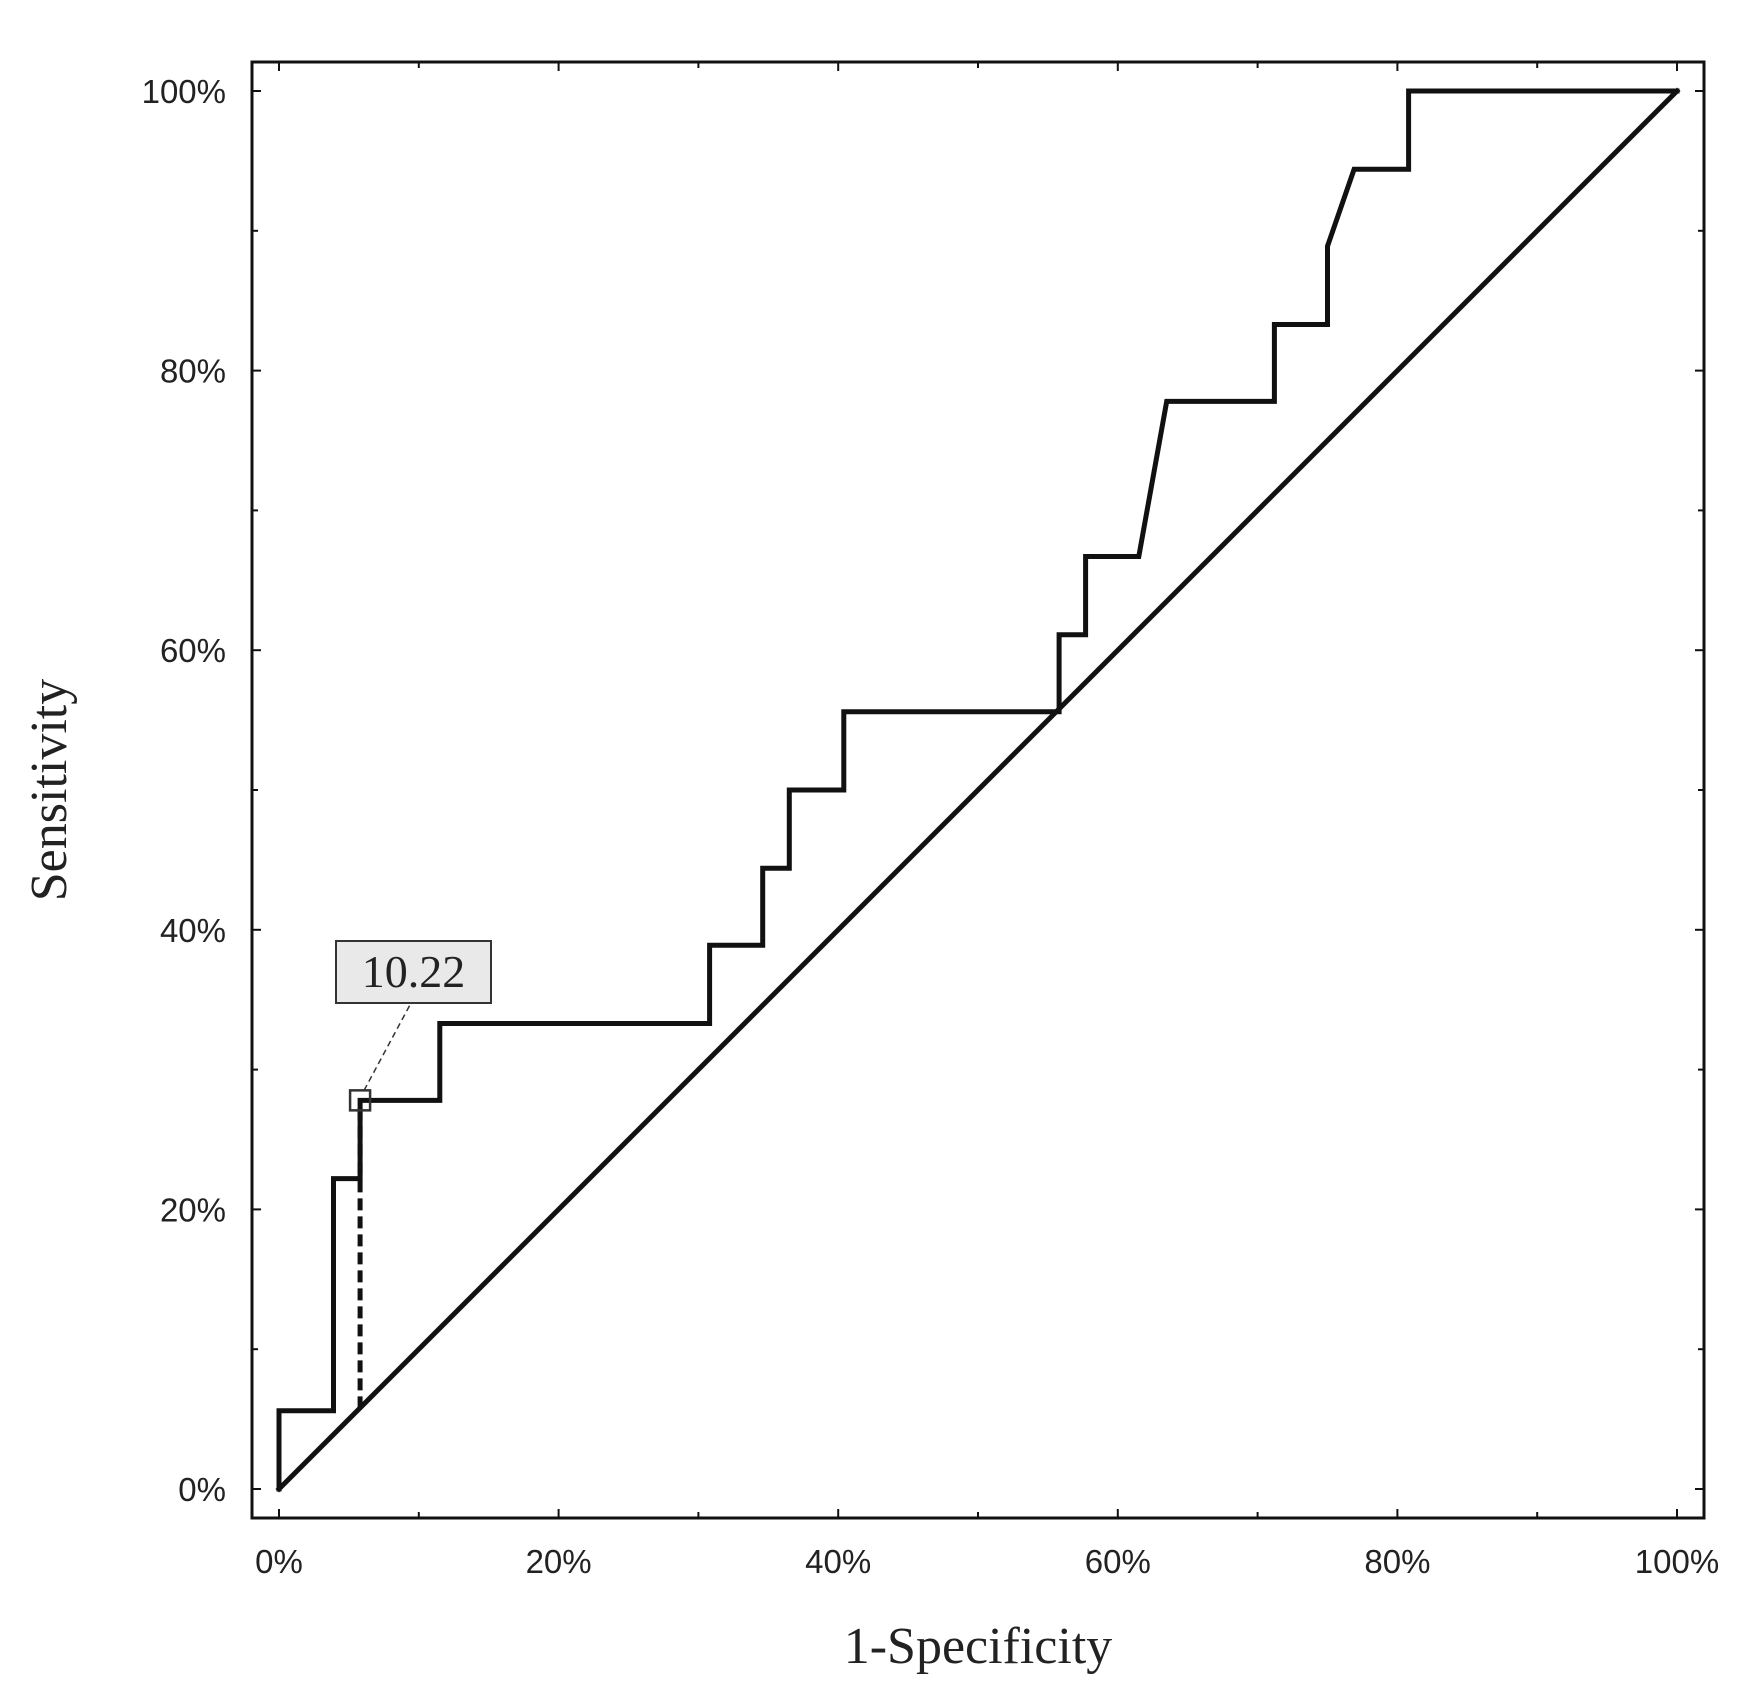 The width and height of the screenshot is (1750, 1690). I want to click on y-tick-label: 40%, so click(193, 930).